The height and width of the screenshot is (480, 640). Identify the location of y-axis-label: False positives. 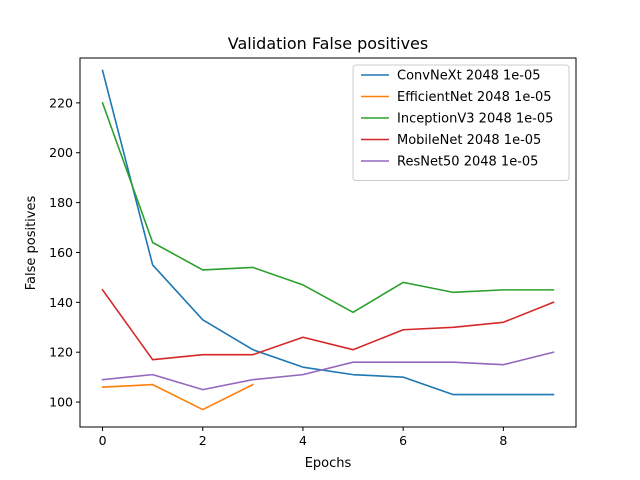
(31, 243).